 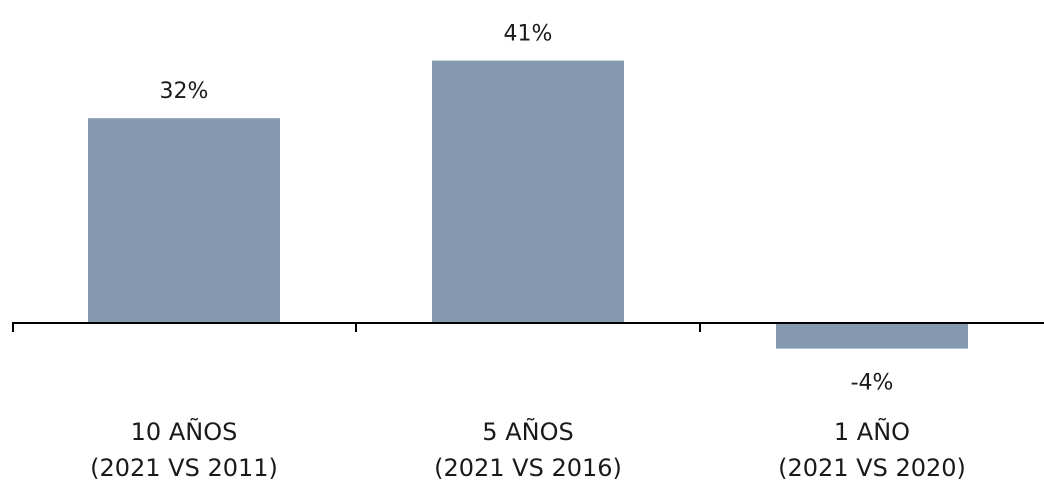 What do you see at coordinates (872, 431) in the screenshot?
I see `category-label-3-line-1: 1 AÑO` at bounding box center [872, 431].